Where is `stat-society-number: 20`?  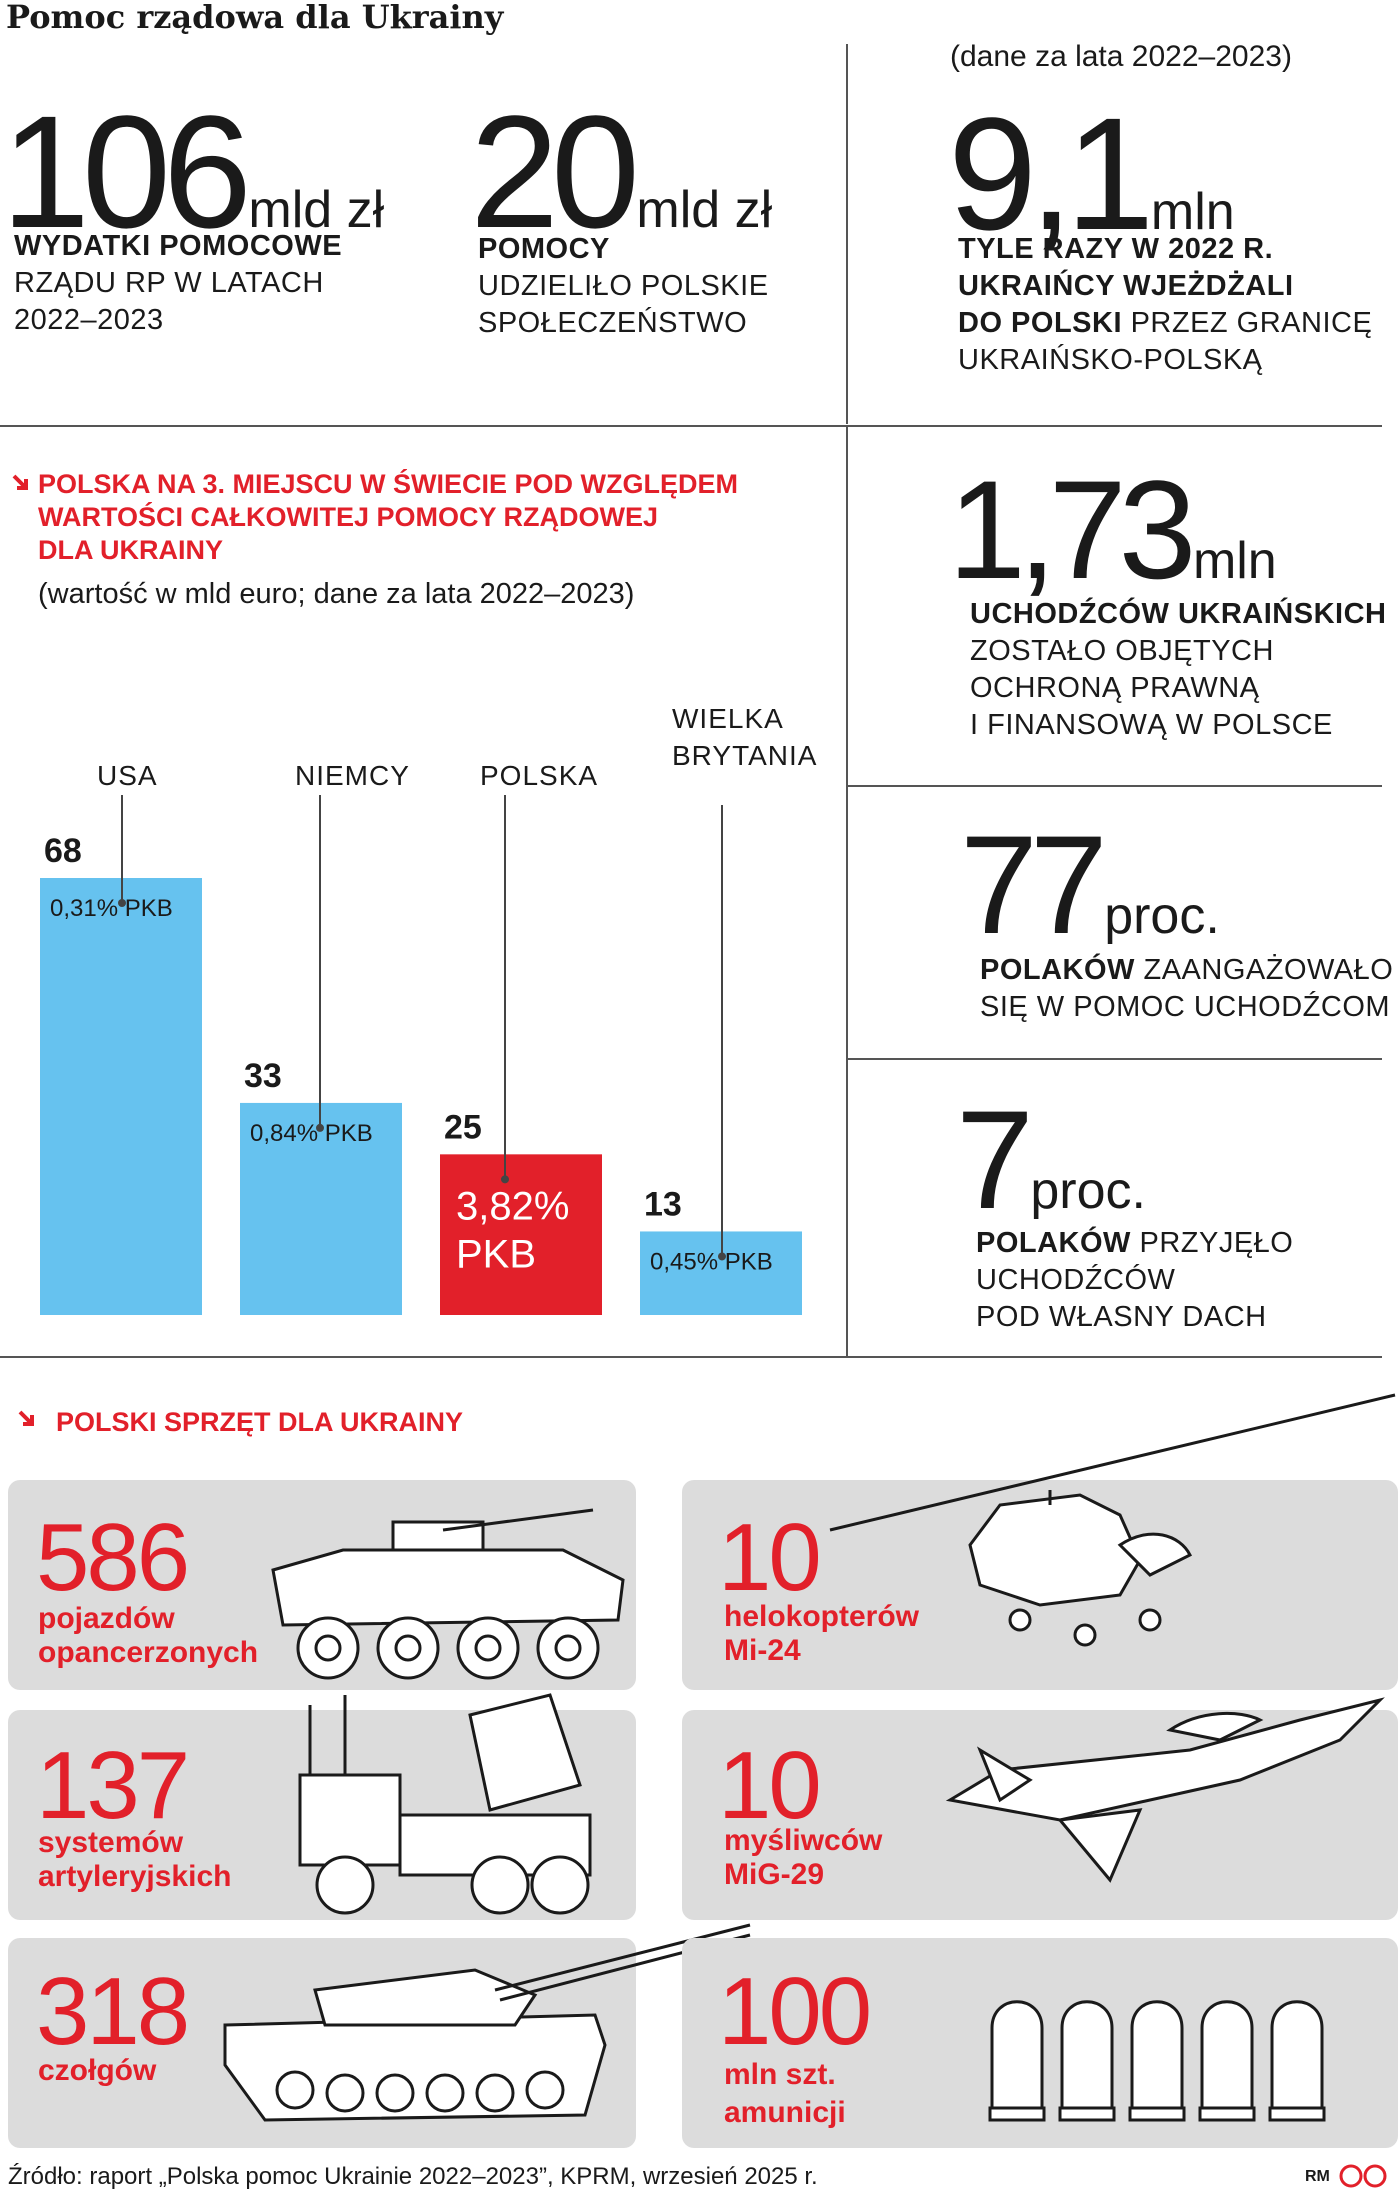 stat-society-number: 20 is located at coordinates (555, 171).